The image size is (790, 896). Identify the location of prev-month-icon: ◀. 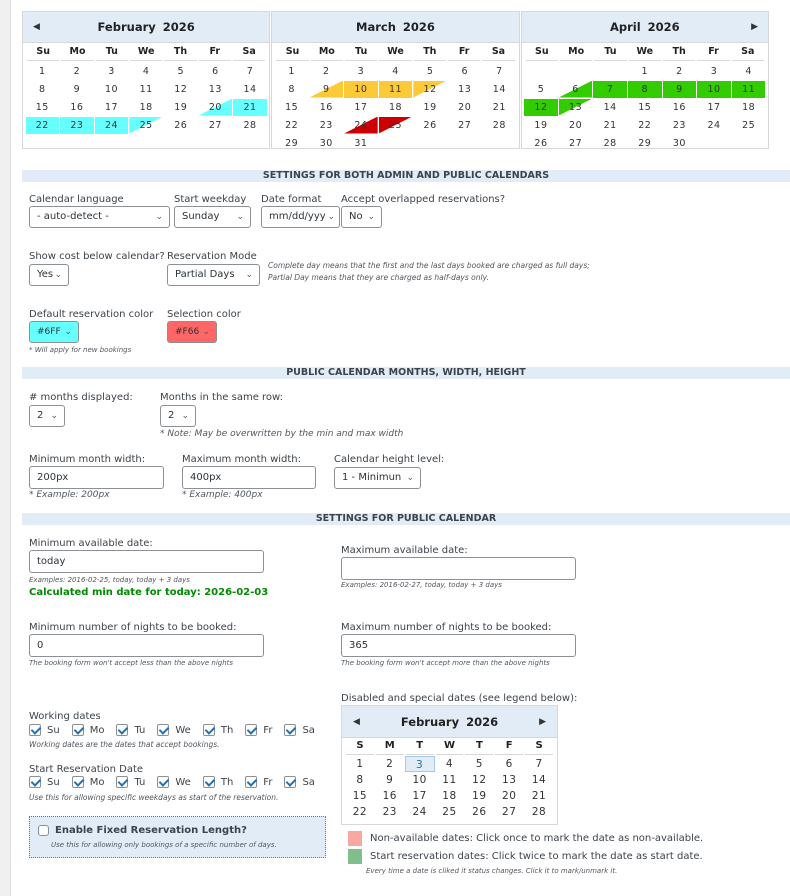
(356, 722).